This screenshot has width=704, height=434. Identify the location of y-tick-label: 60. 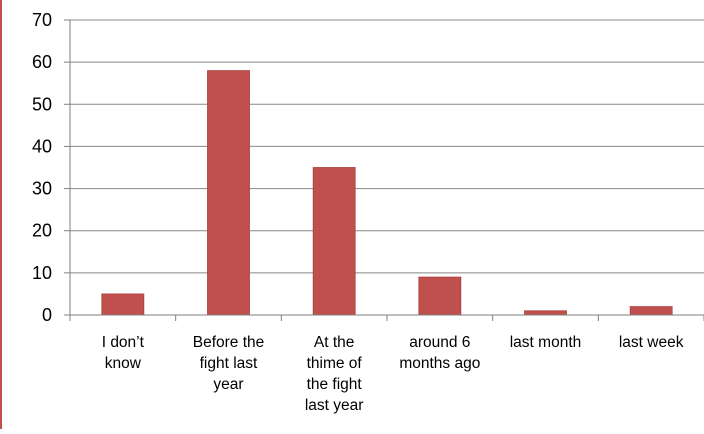
(42, 62).